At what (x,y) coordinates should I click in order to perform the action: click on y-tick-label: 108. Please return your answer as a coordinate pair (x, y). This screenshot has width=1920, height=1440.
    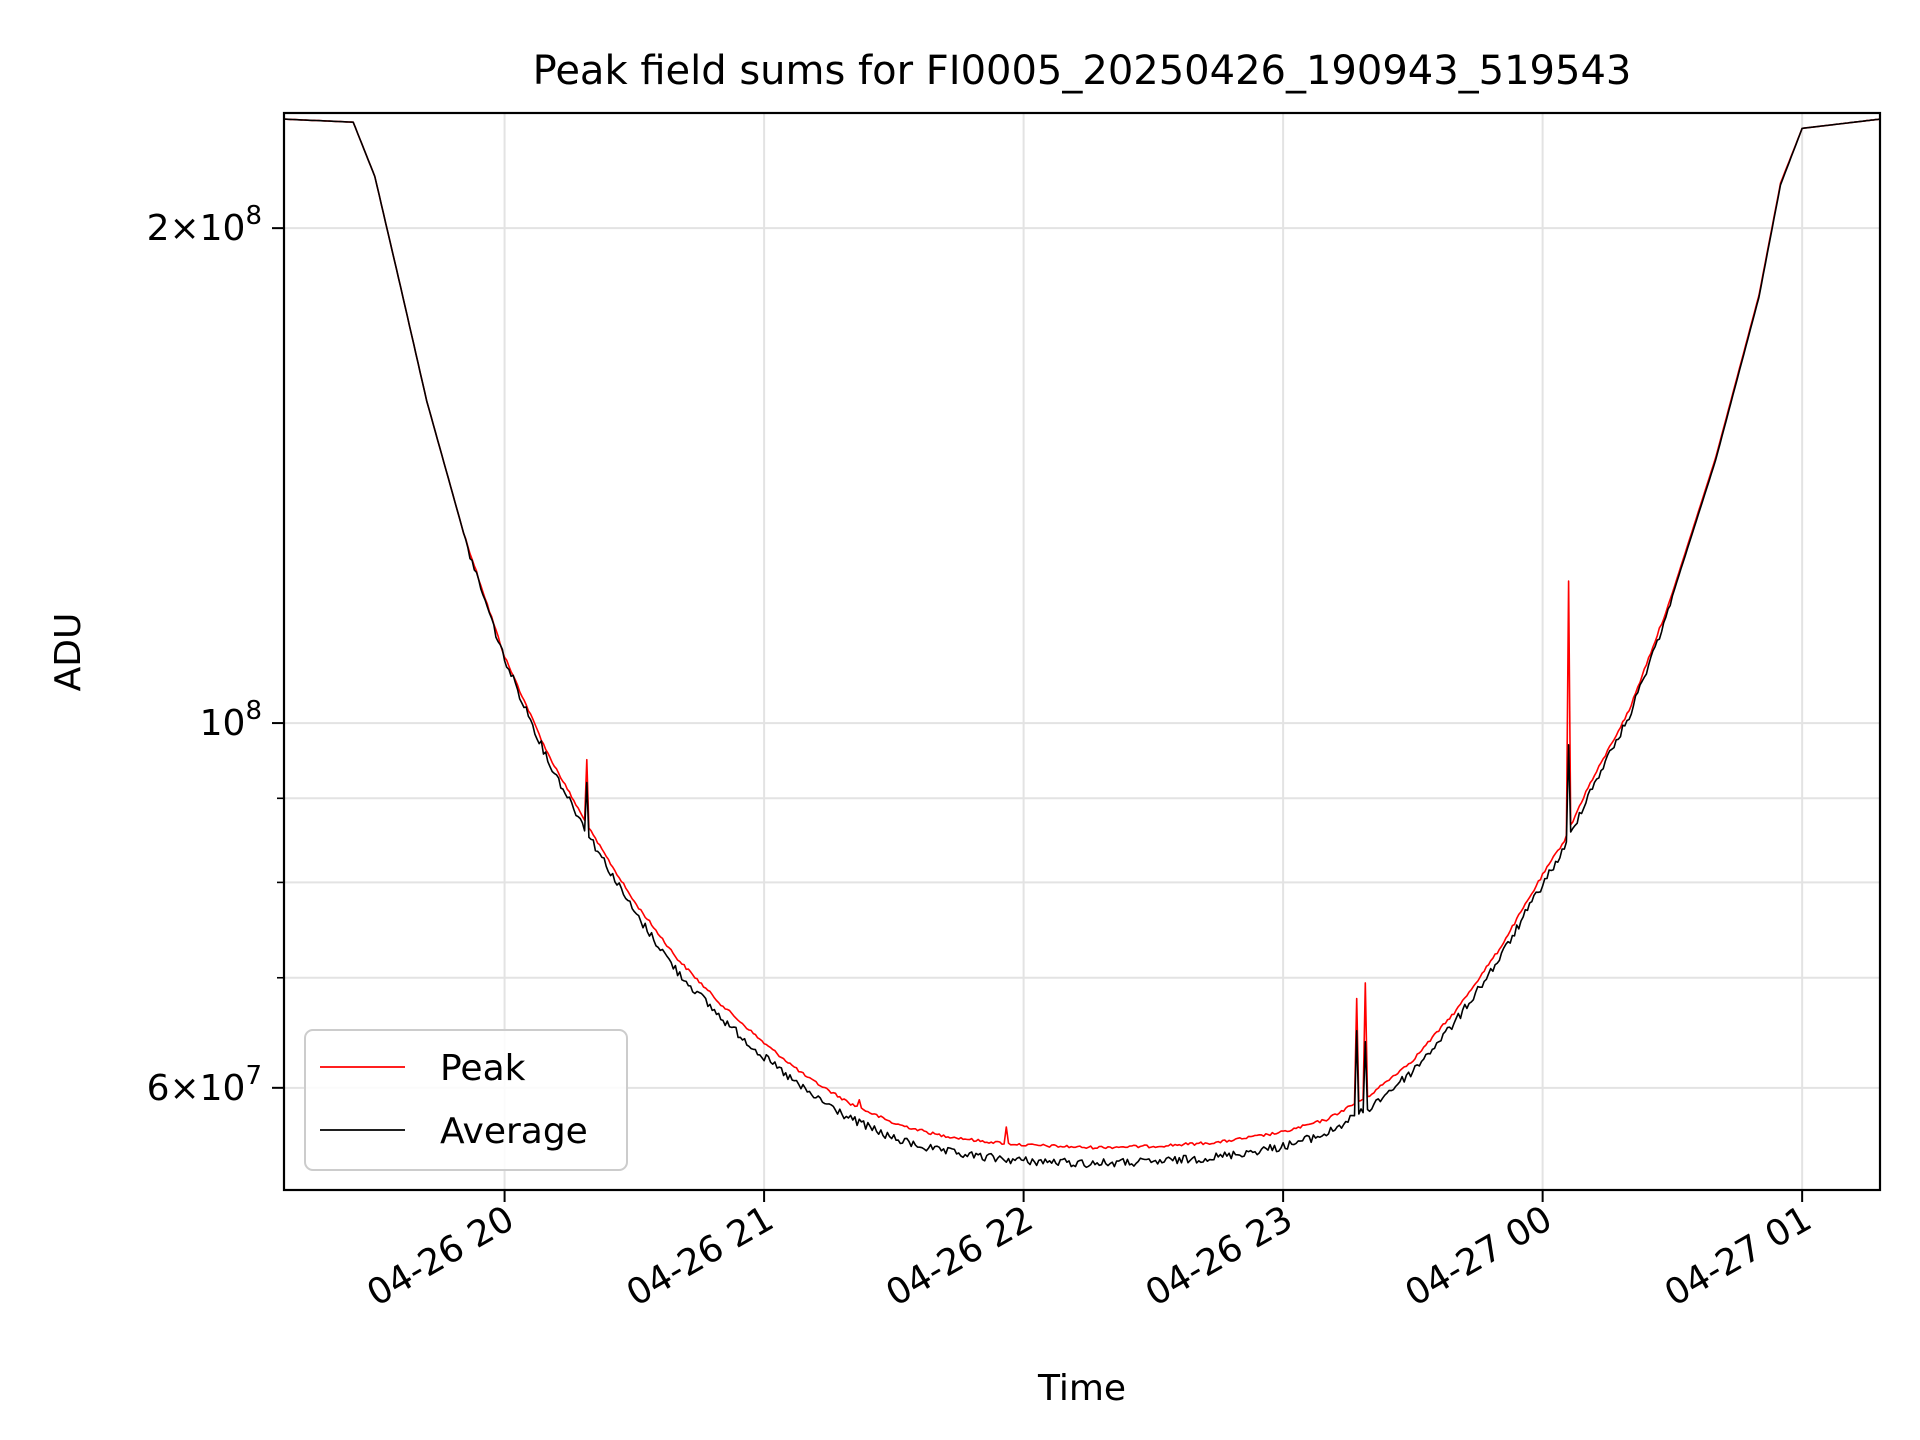
    Looking at the image, I should click on (231, 720).